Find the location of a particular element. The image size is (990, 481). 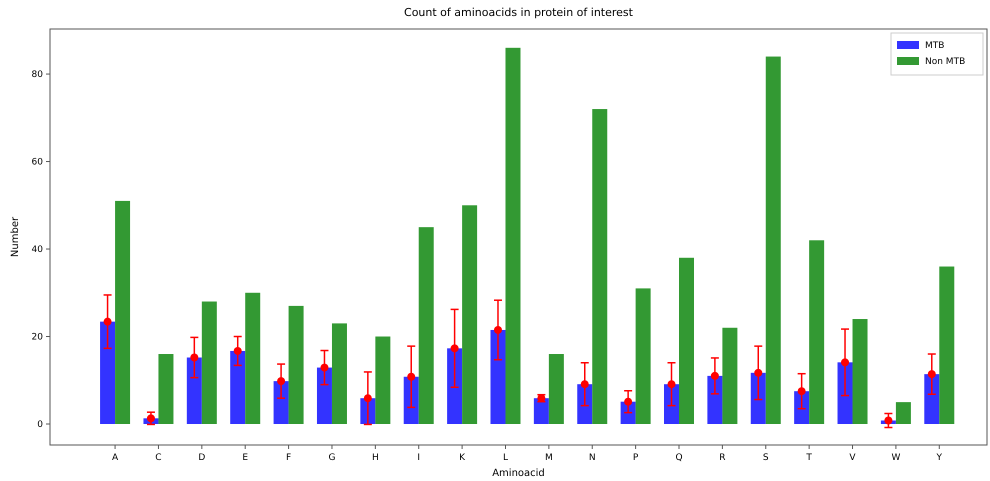

y-tick-label: 40 is located at coordinates (38, 250).